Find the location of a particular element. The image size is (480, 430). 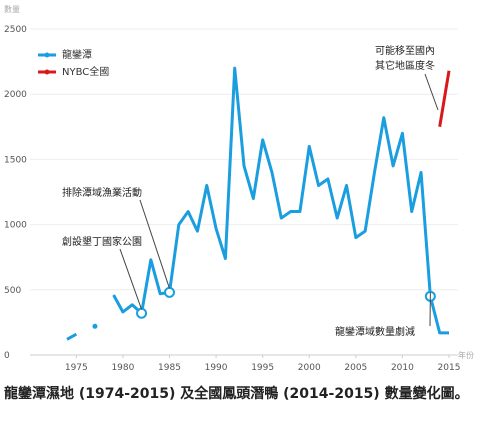

x-tick-label: 2000 is located at coordinates (309, 368).